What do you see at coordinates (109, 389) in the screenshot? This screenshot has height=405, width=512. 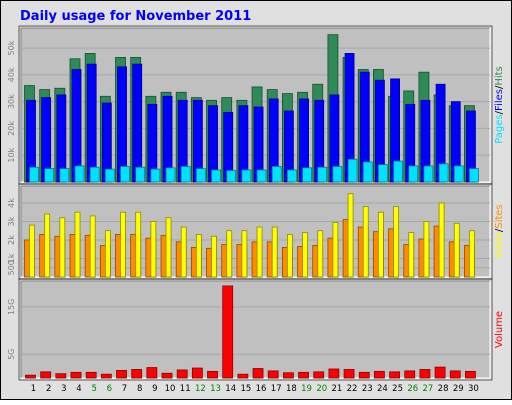 I see `x-tick-label-day-6: 6` at bounding box center [109, 389].